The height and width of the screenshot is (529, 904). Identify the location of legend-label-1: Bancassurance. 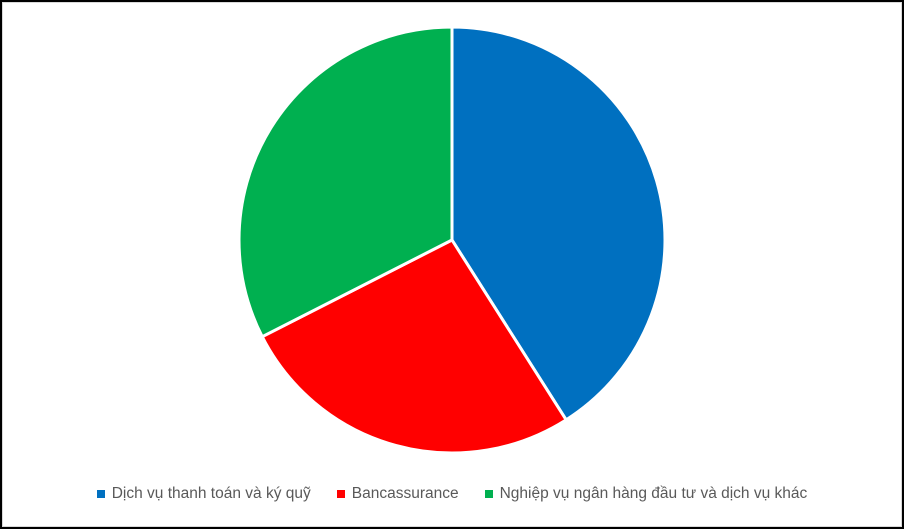
(405, 493).